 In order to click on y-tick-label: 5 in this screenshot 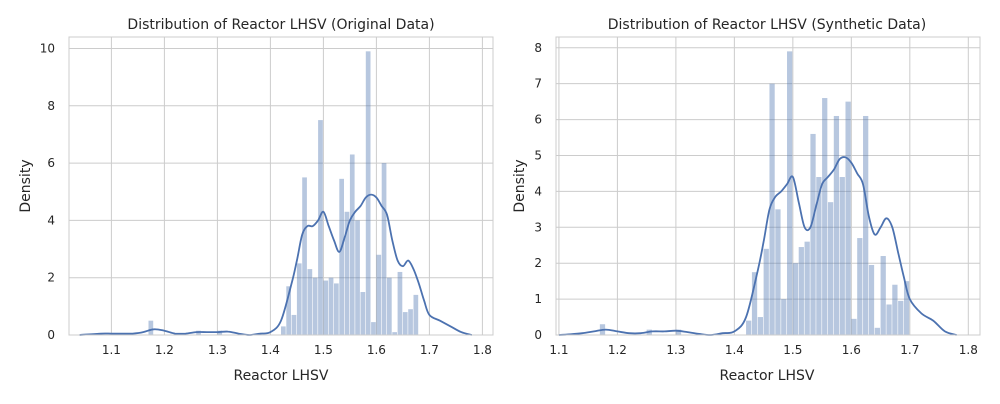, I will do `click(538, 155)`.